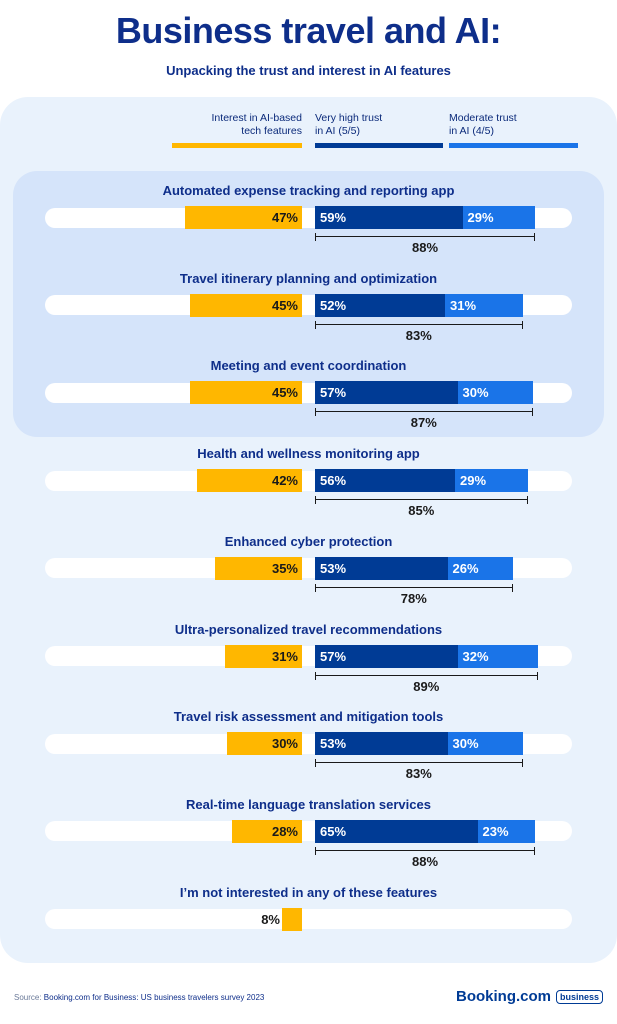 This screenshot has height=1024, width=617. Describe the element at coordinates (243, 217) in the screenshot. I see `interest-bar: 47%` at that location.